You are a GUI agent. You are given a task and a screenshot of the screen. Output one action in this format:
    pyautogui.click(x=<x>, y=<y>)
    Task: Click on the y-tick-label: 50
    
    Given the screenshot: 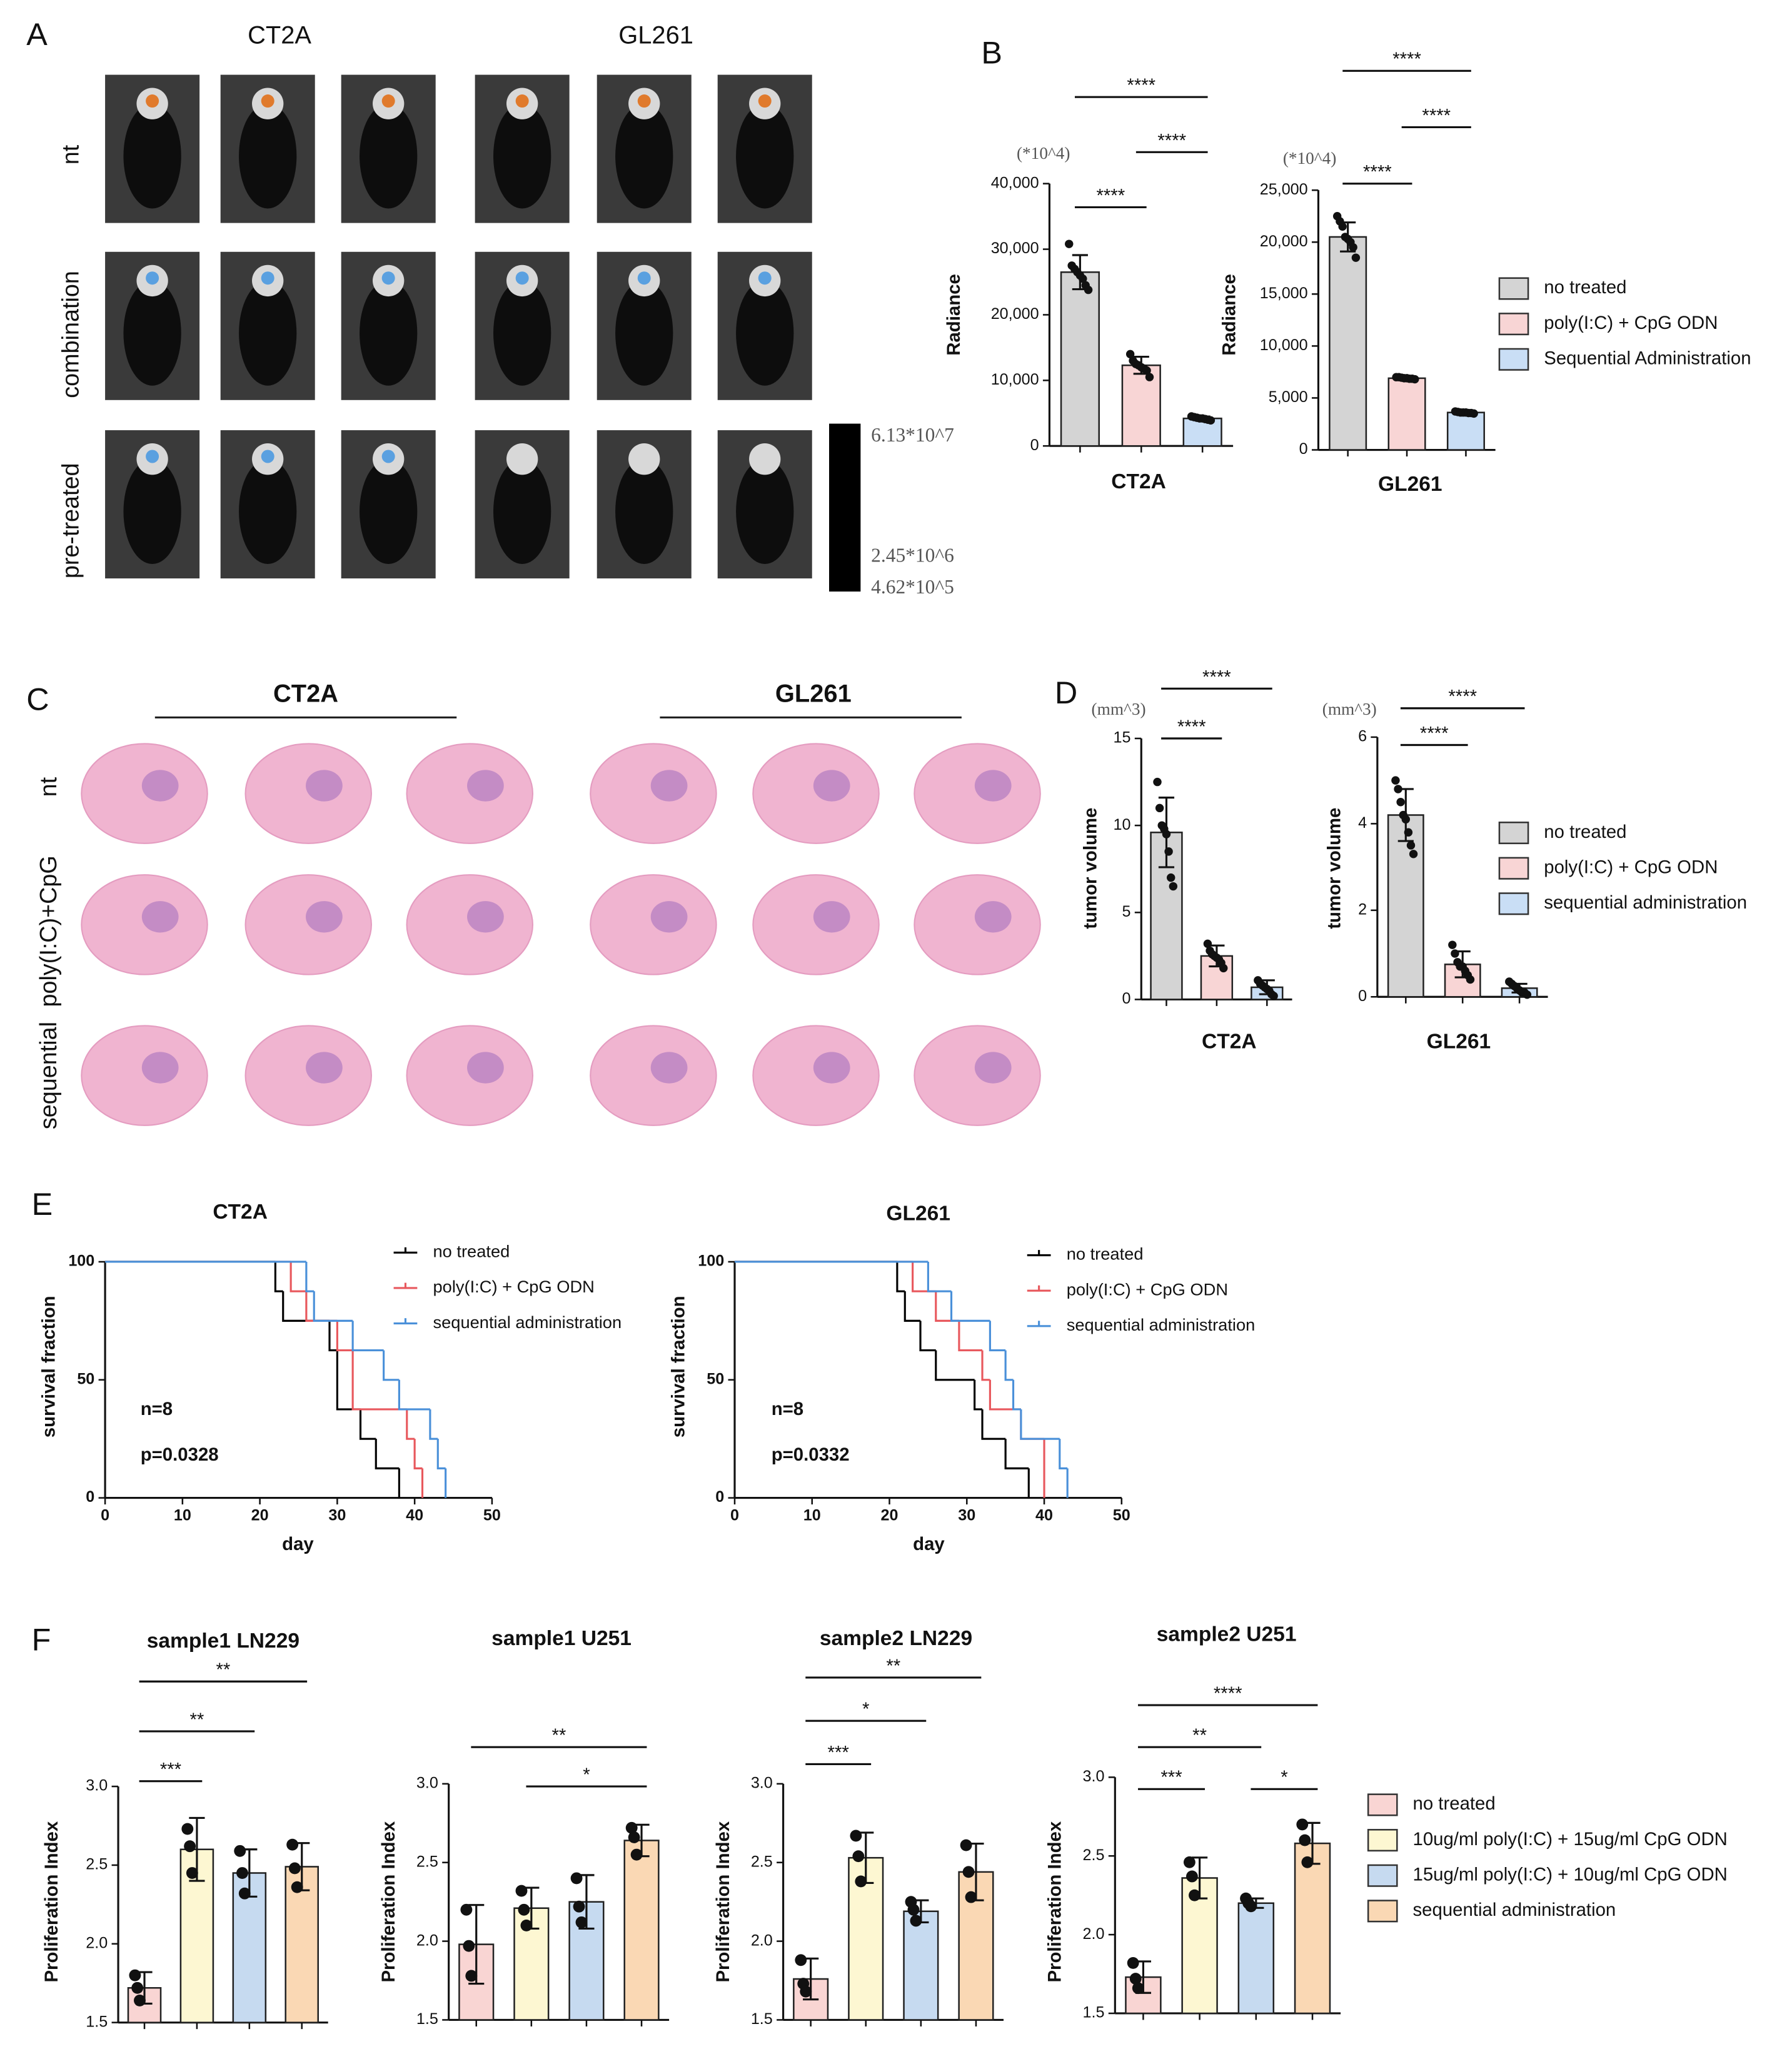 What is the action you would take?
    pyautogui.click(x=715, y=1378)
    